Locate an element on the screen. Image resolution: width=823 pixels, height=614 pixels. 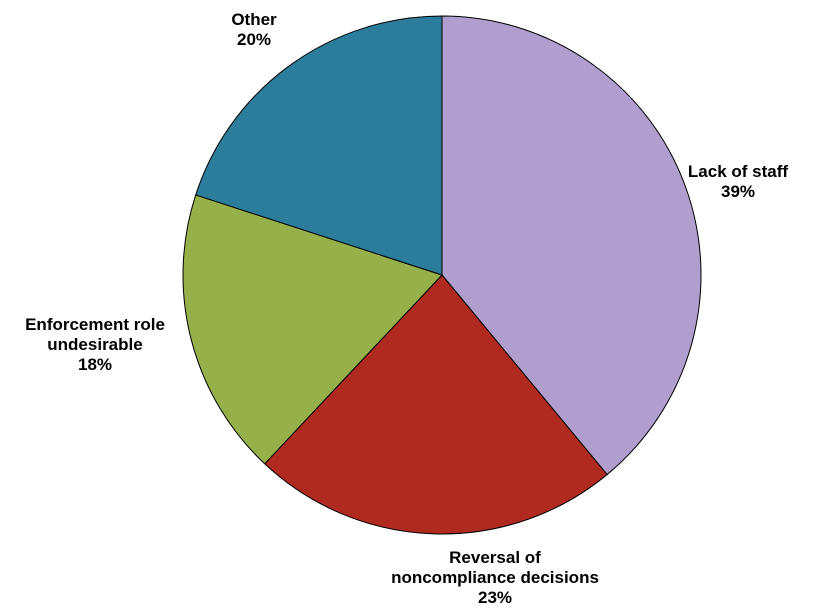
pie-slice-label-2: Enforcement role undesirable 18% is located at coordinates (95, 344).